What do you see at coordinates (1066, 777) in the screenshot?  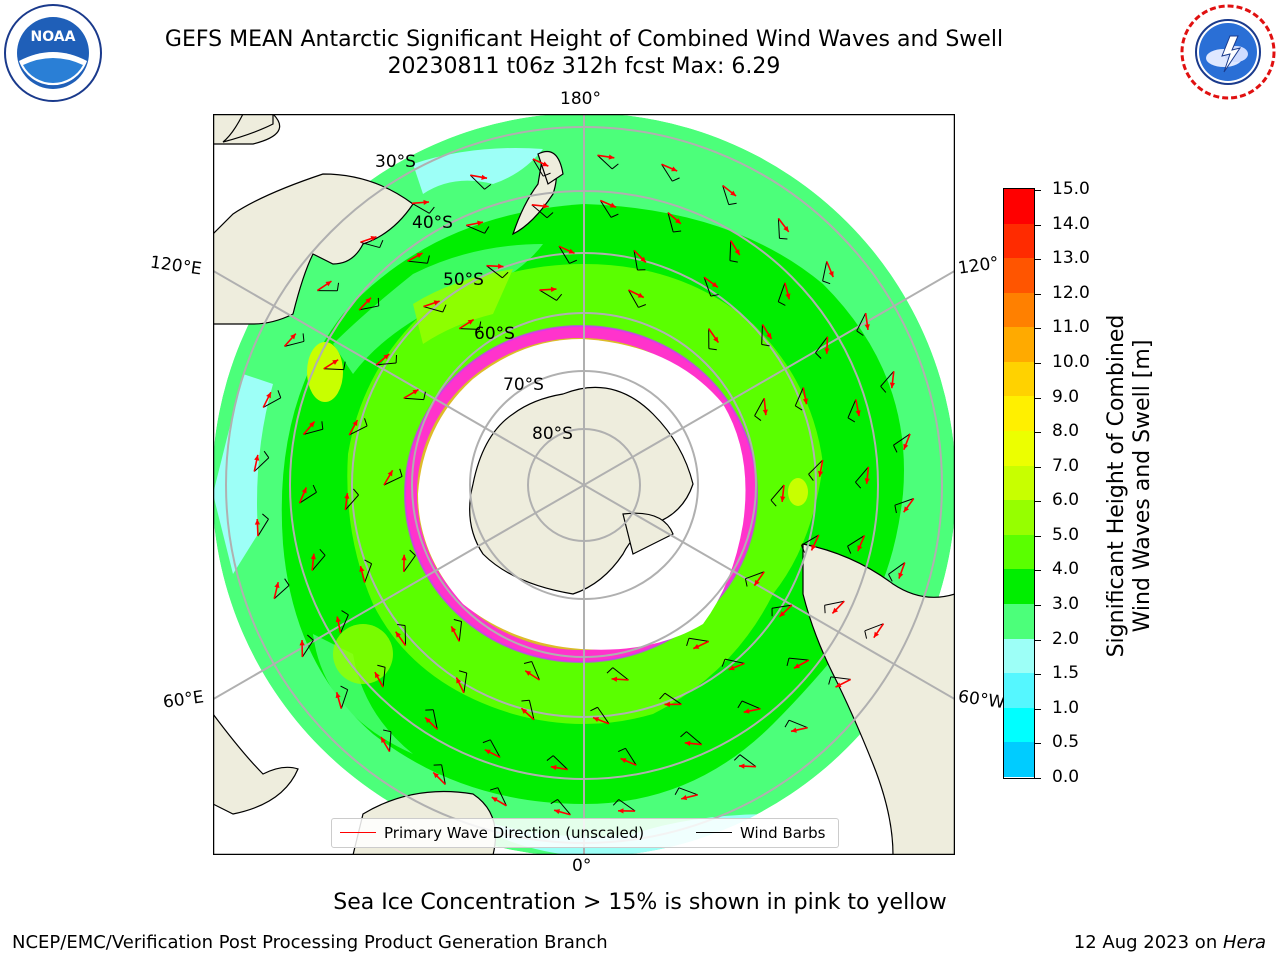 I see `colorbar-tick-label: 0.0` at bounding box center [1066, 777].